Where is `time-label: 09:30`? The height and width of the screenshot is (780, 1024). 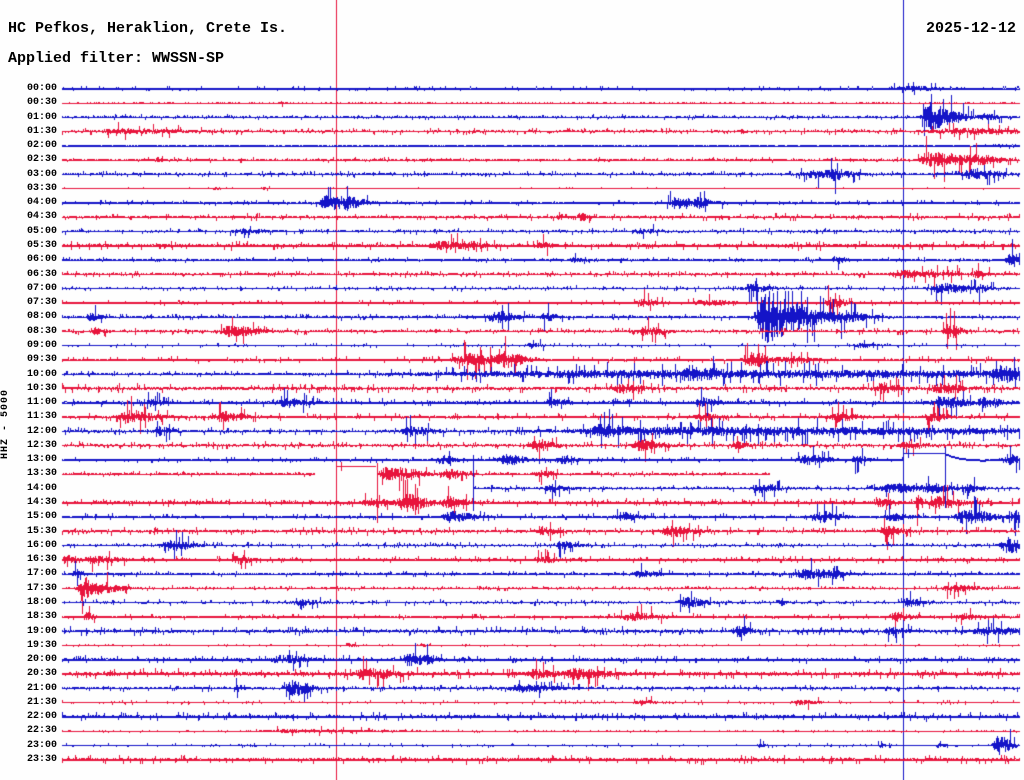 time-label: 09:30 is located at coordinates (41, 360).